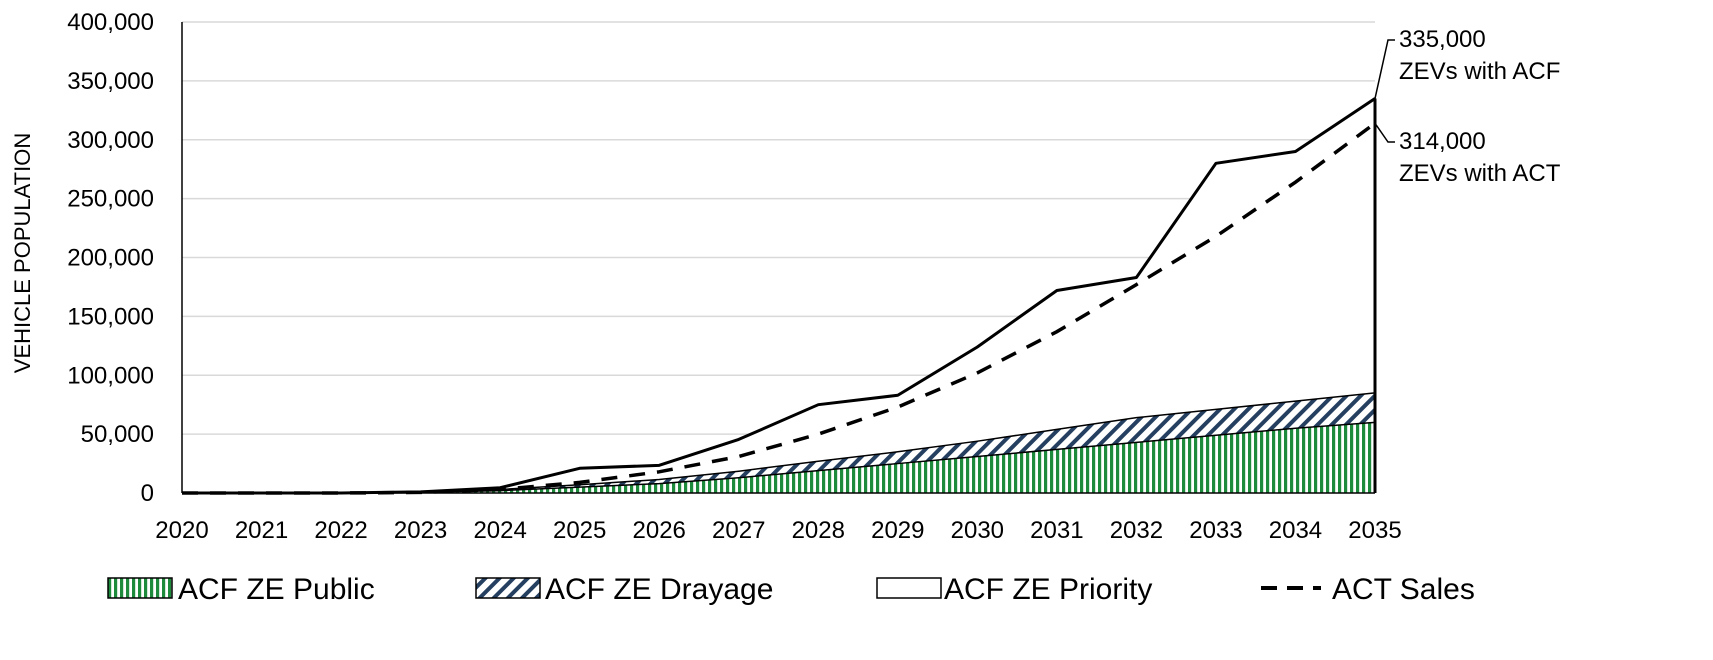 The image size is (1713, 660). Describe the element at coordinates (508, 588) in the screenshot. I see `legend-swatch-acf-ze-drayage` at that location.